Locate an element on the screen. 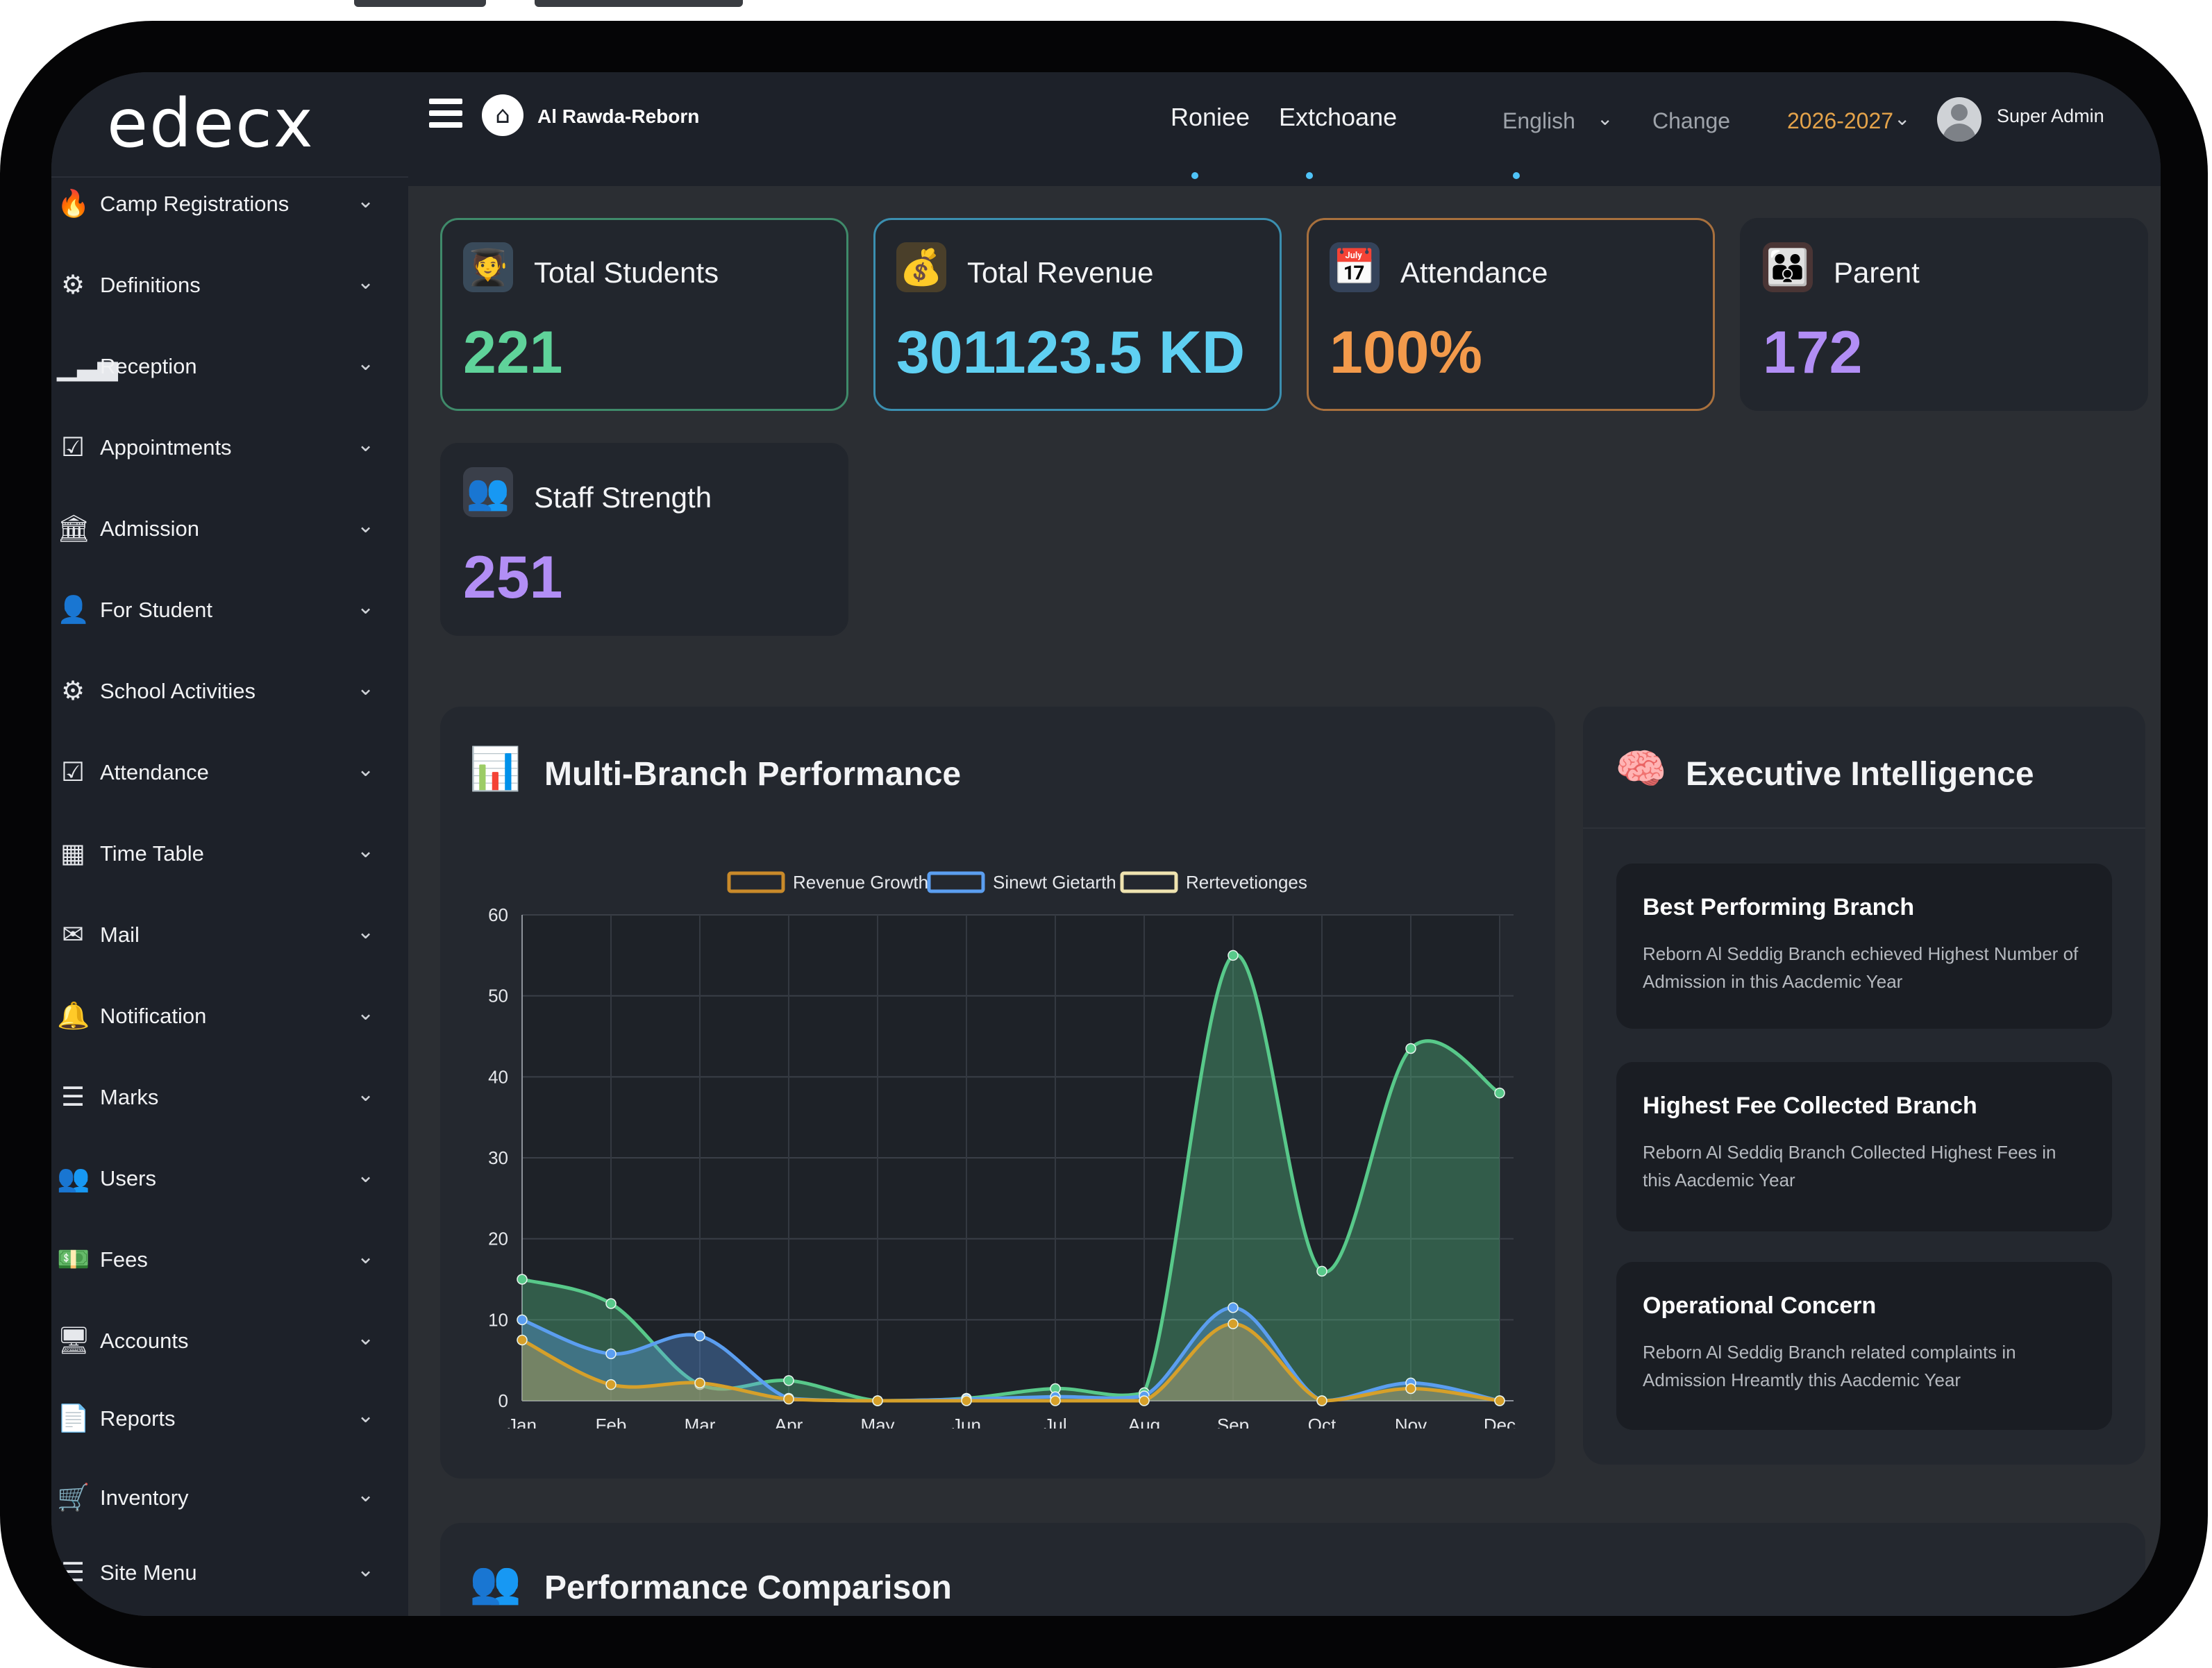 This screenshot has height=1668, width=2212. document-icon: 📄 is located at coordinates (73, 1418).